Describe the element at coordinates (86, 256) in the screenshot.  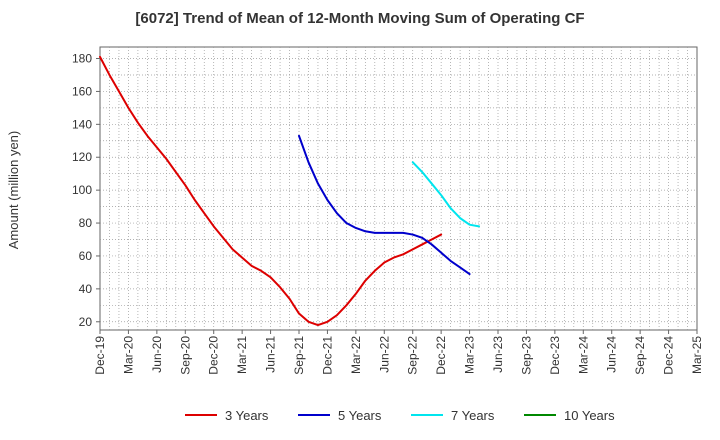
I see `y-tick-label: 60` at that location.